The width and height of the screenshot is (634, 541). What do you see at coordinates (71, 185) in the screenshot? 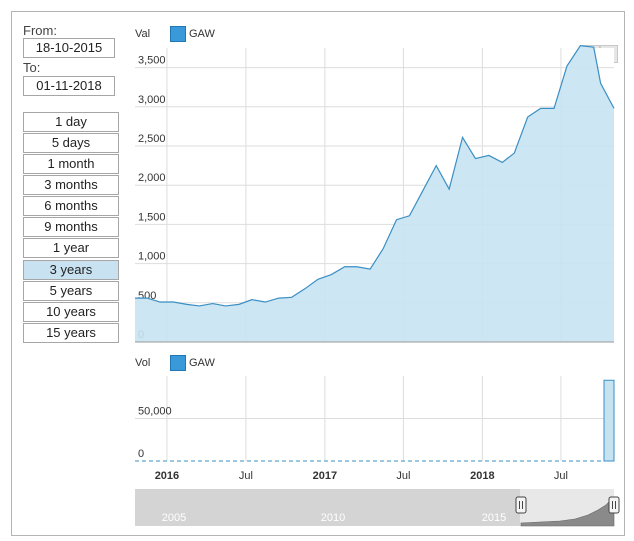
I see `range-3-months-button: 3 months` at bounding box center [71, 185].